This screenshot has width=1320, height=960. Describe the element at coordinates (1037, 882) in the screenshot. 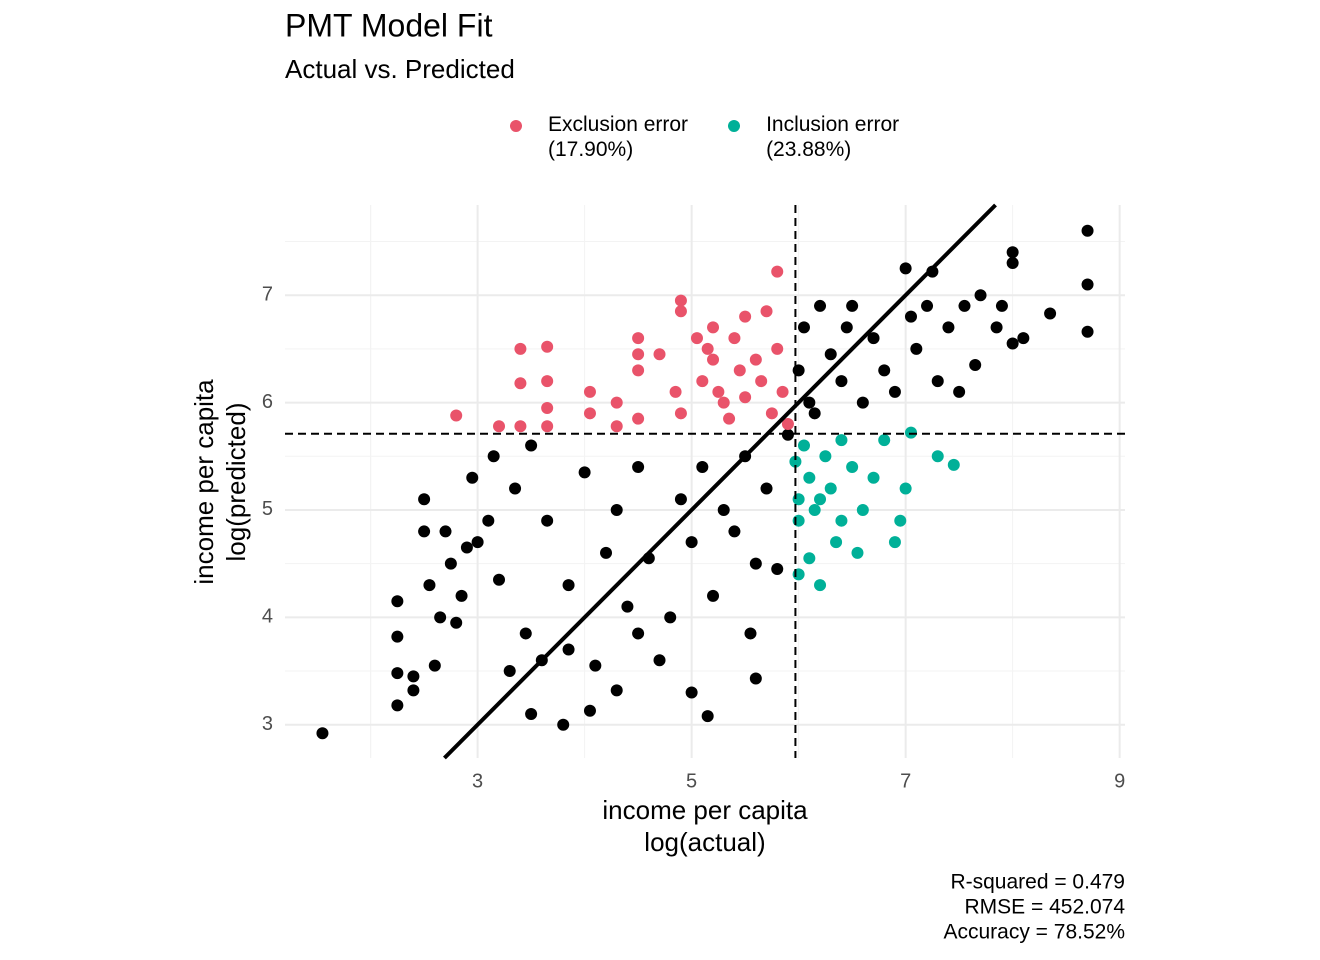

I see `annotation: R-squared = 0.479` at that location.